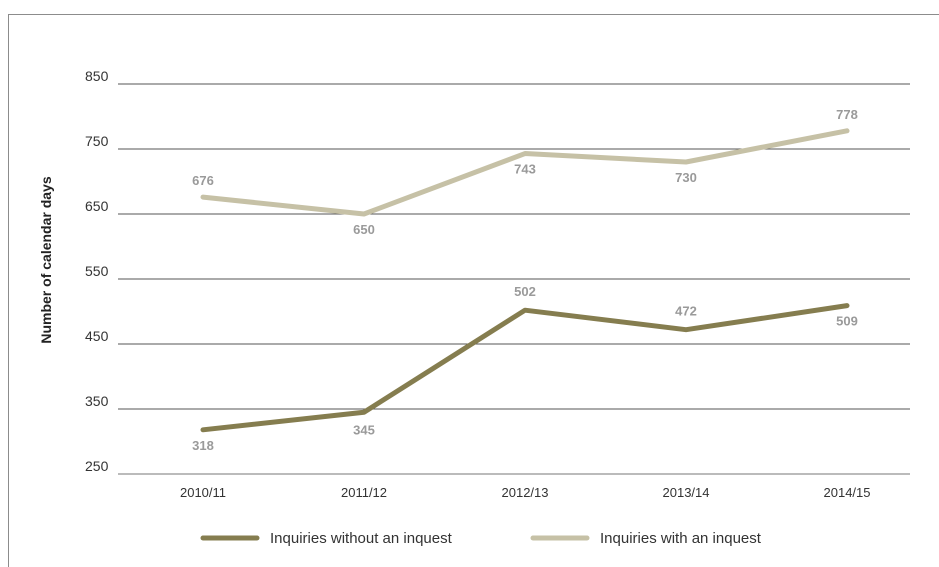  I want to click on y-tick-label-650: 650, so click(97, 206).